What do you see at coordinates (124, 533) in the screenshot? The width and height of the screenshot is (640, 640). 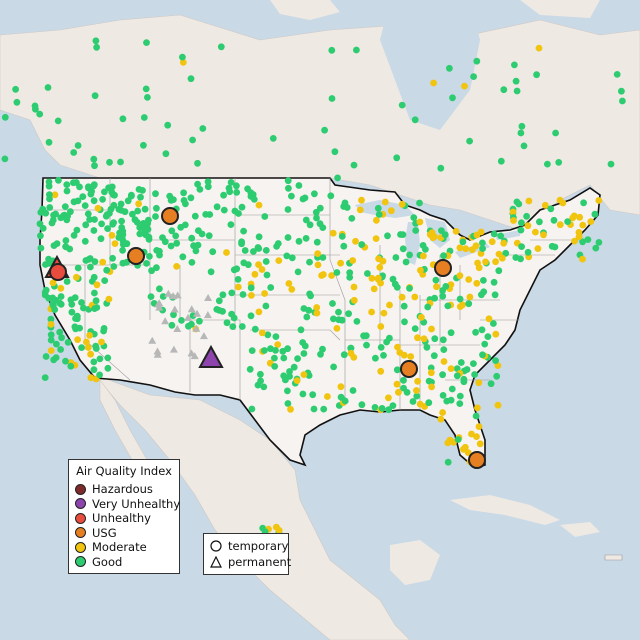 I see `legend-item-usg: USG` at bounding box center [124, 533].